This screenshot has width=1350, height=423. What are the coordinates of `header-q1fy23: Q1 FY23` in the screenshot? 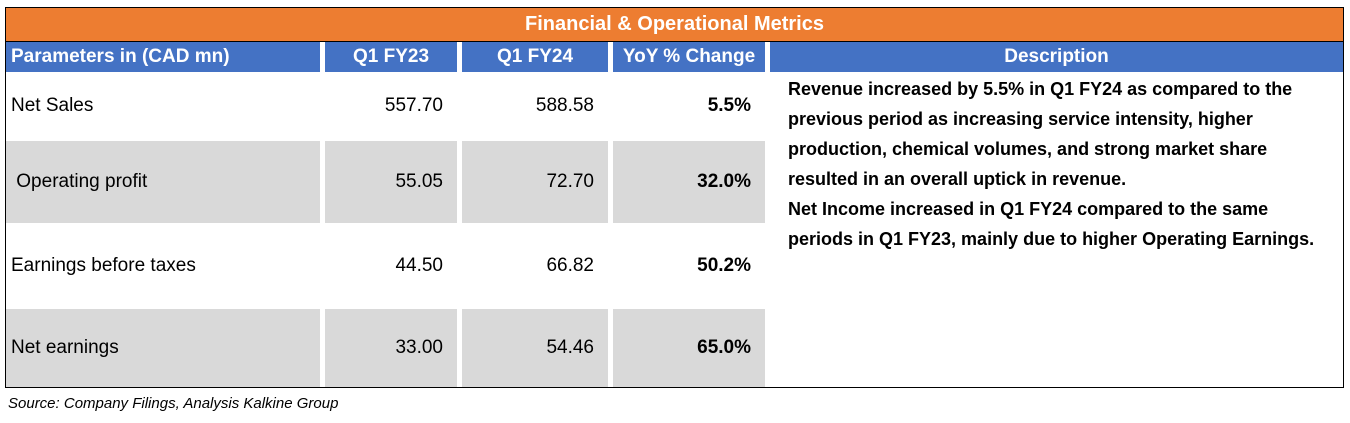 It's located at (391, 57).